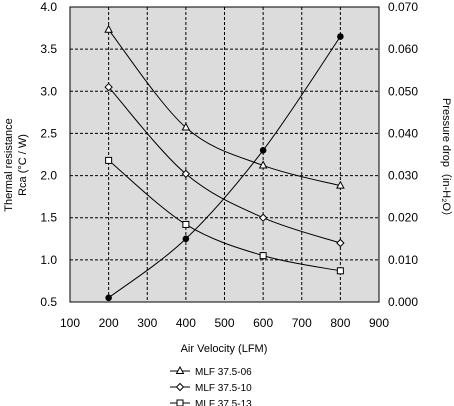  I want to click on legend: MLF 37.5-06 MLF 37.5-10 MLF 37.5-13, so click(211, 385).